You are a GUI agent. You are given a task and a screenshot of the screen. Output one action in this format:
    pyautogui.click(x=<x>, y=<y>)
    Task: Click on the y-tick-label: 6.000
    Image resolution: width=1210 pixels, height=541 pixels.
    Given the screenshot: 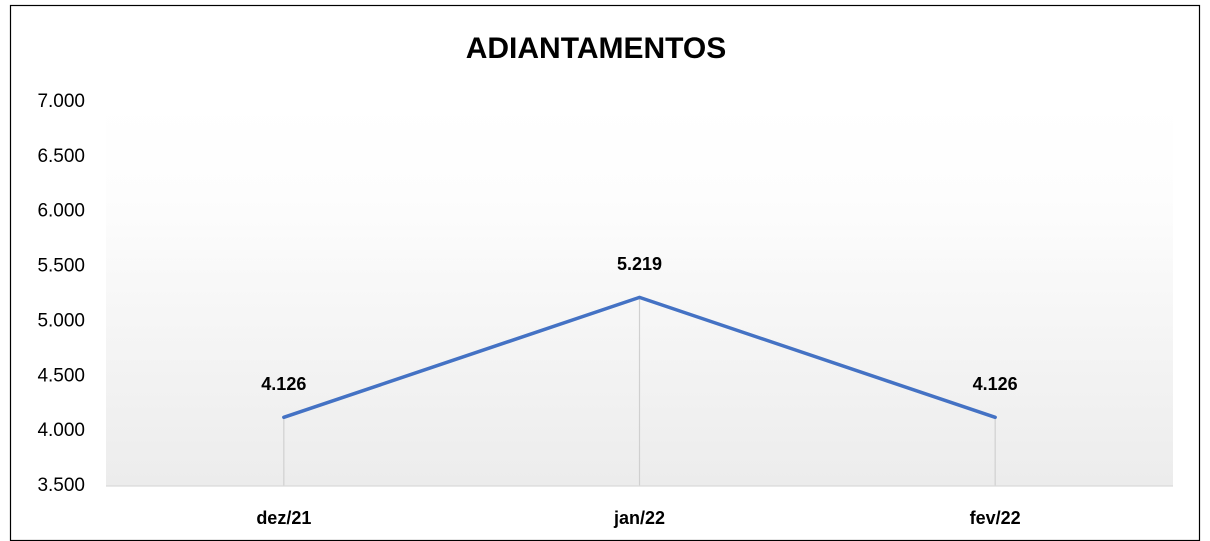 What is the action you would take?
    pyautogui.click(x=61, y=211)
    